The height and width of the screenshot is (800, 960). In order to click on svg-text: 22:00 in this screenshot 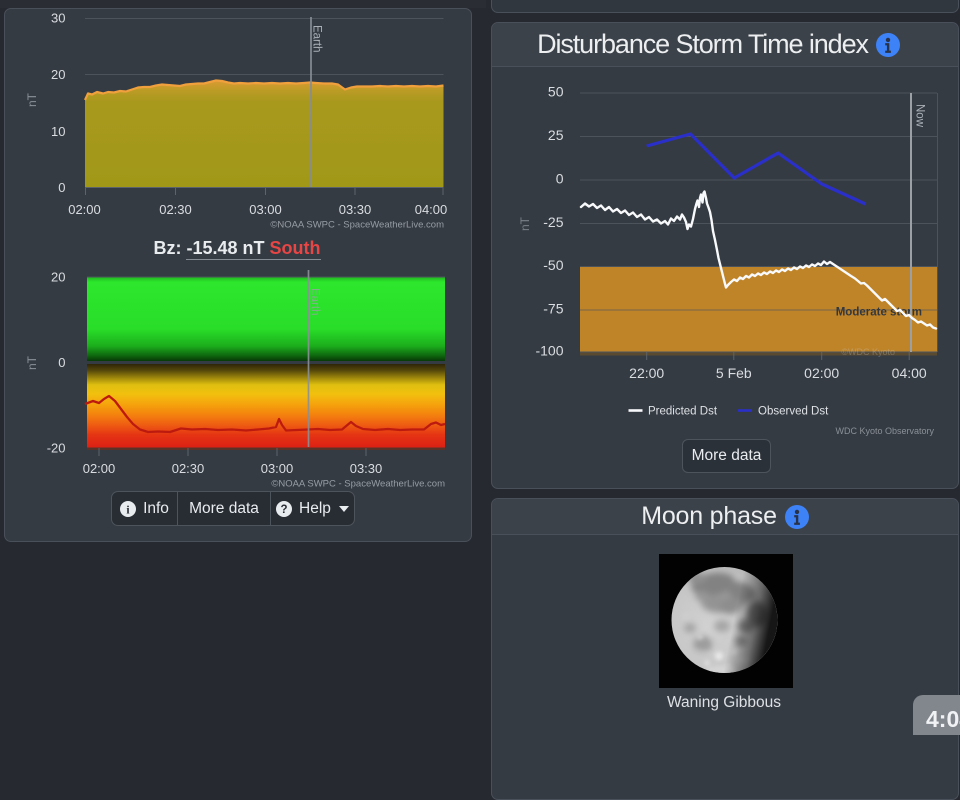, I will do `click(646, 373)`.